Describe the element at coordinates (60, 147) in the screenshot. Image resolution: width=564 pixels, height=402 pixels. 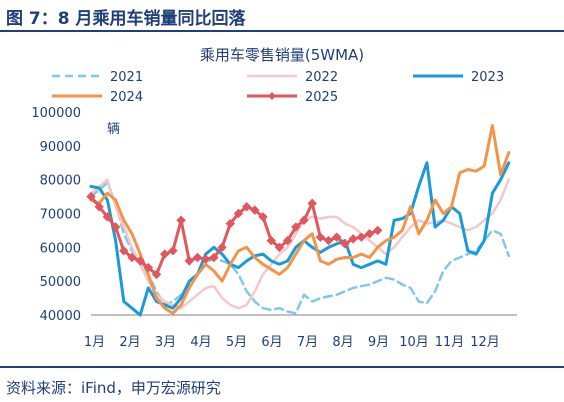
I see `y-tick-label: 90000` at that location.